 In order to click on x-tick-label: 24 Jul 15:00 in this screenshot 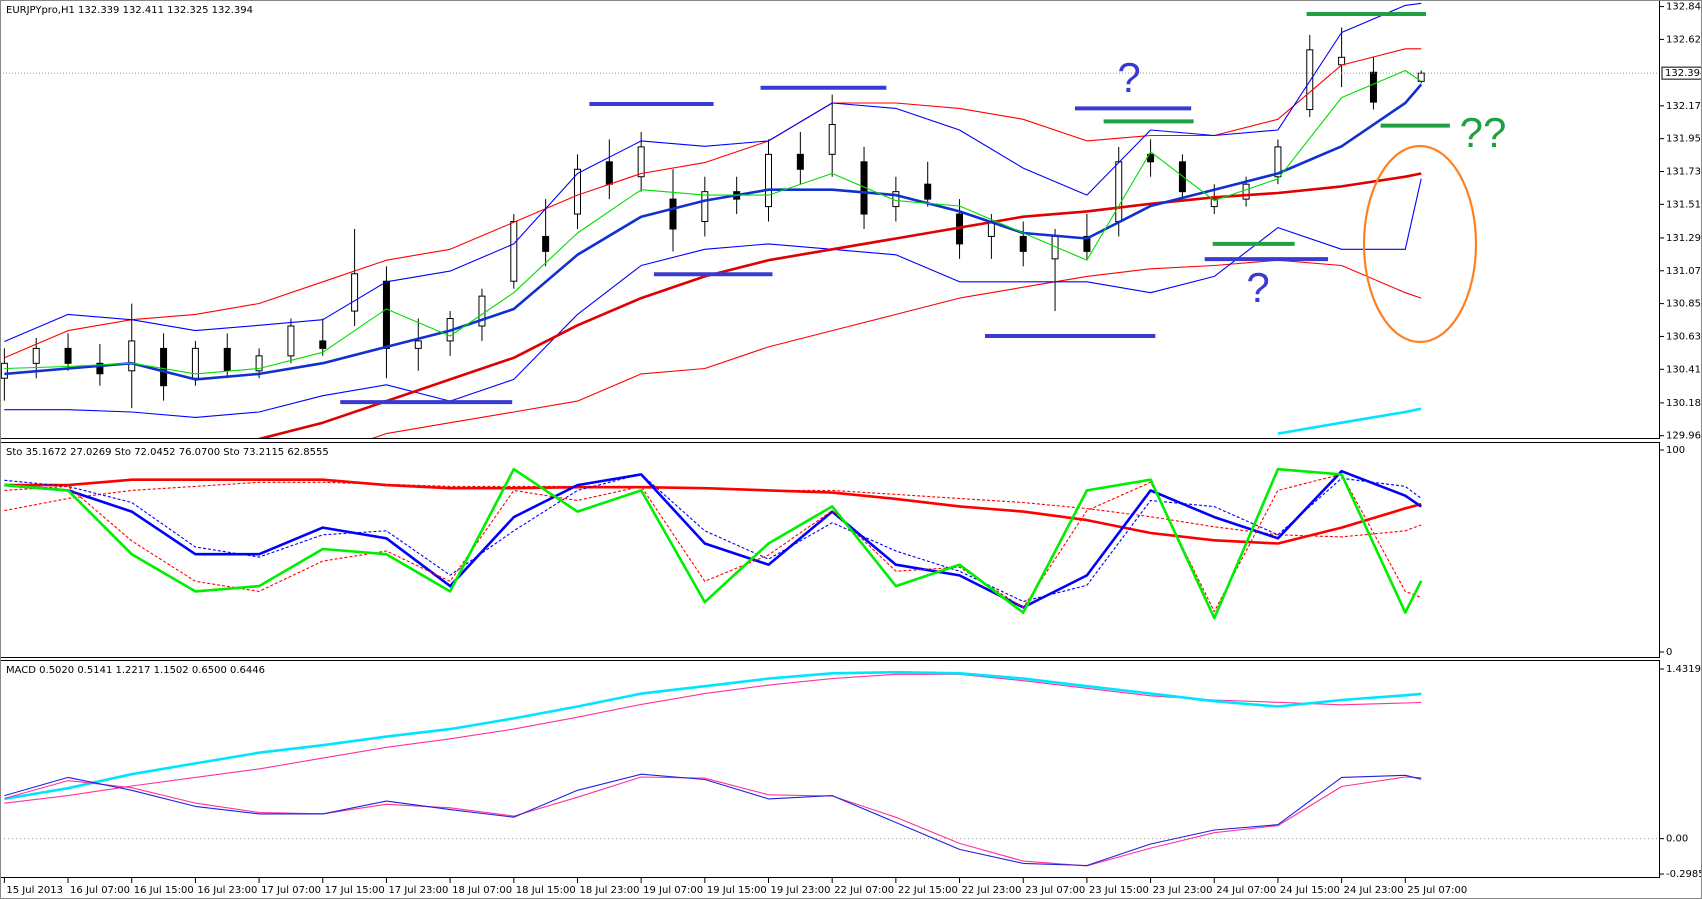, I will do `click(1310, 890)`.